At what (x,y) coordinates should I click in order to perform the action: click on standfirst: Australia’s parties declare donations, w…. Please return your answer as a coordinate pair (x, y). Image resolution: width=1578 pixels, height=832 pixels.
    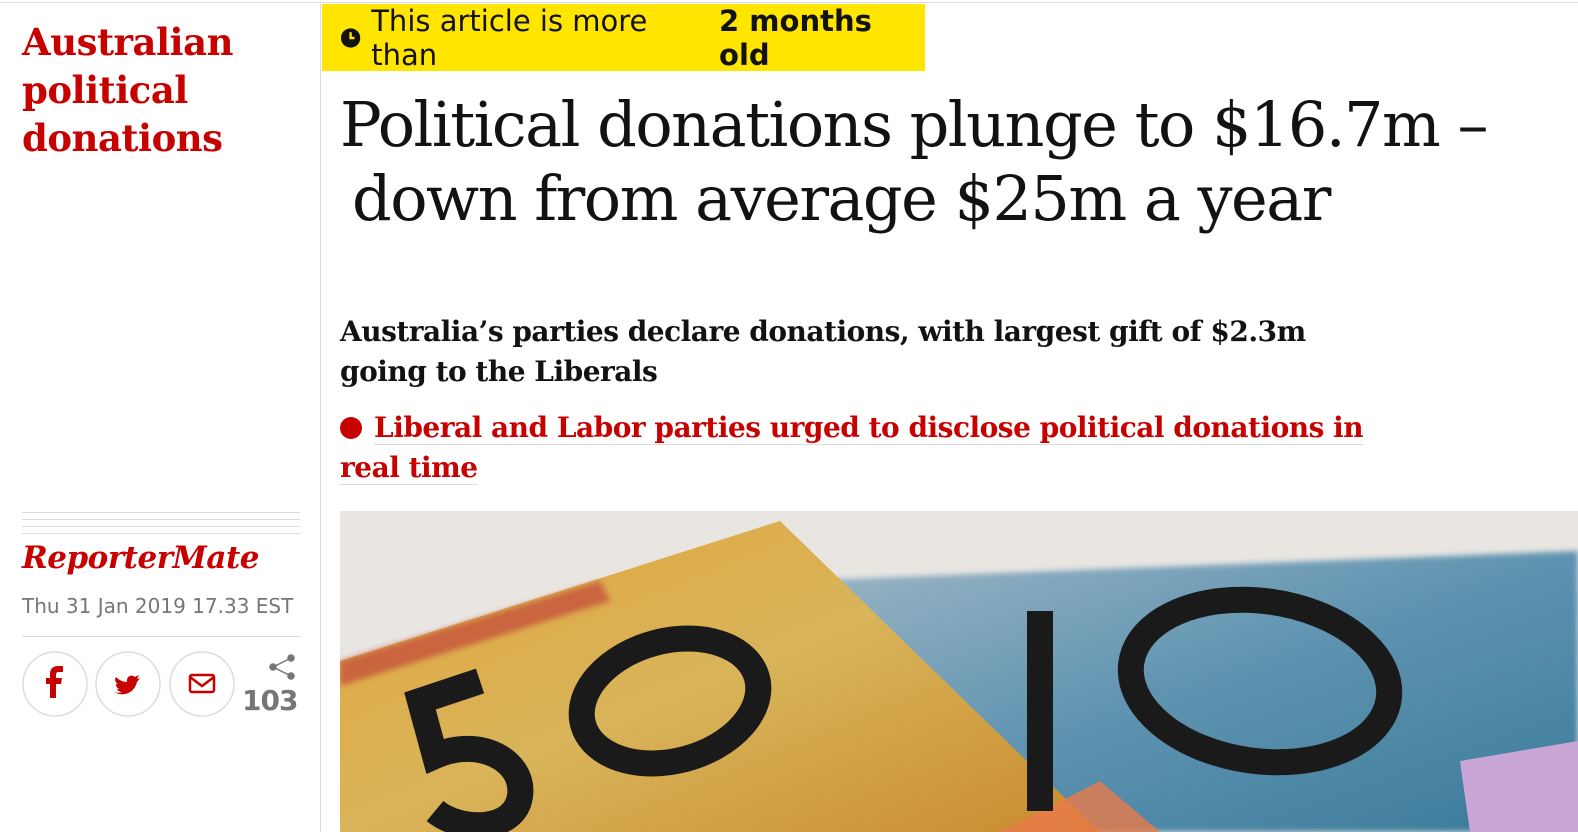
    Looking at the image, I should click on (823, 352).